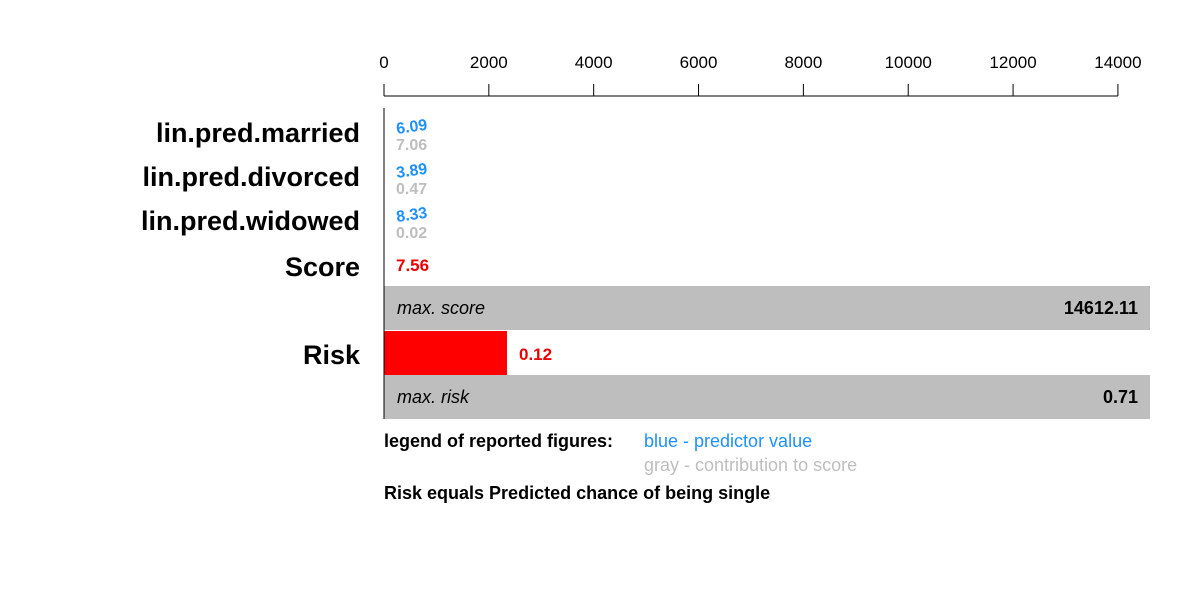  I want to click on max-risk-label: max. risk, so click(433, 397).